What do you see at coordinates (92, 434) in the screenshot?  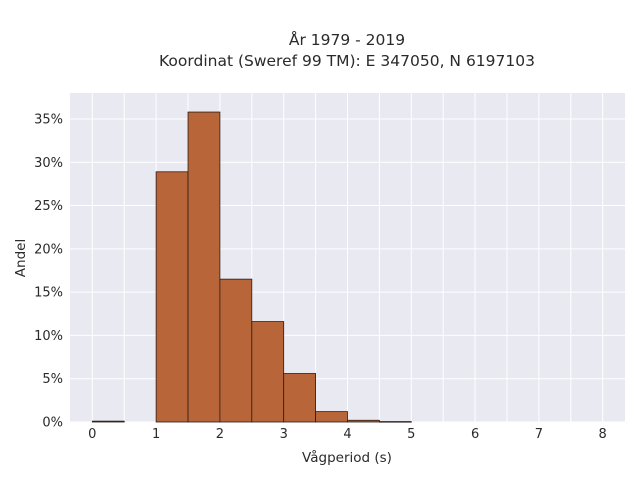 I see `x-tick-label: 0` at bounding box center [92, 434].